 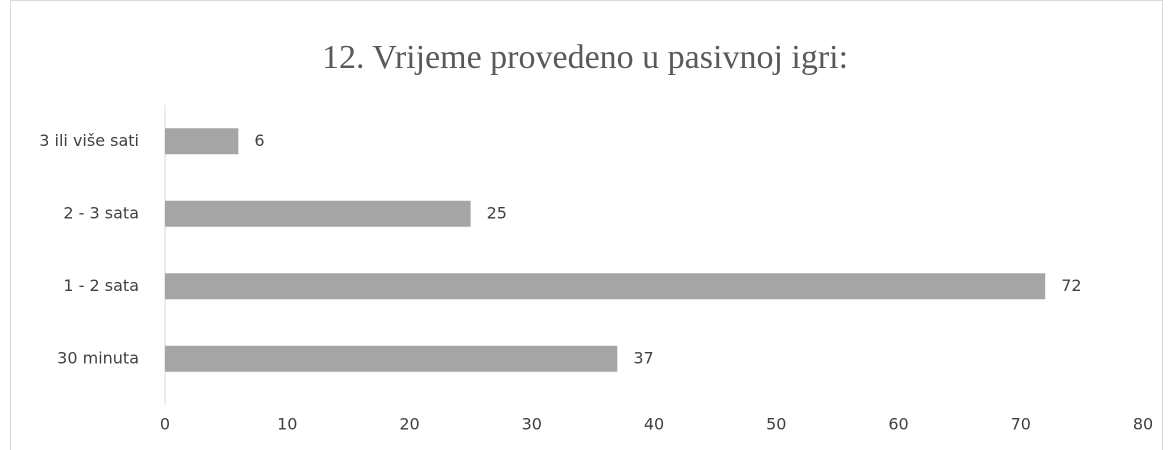 I want to click on data-label: 6, so click(x=259, y=140).